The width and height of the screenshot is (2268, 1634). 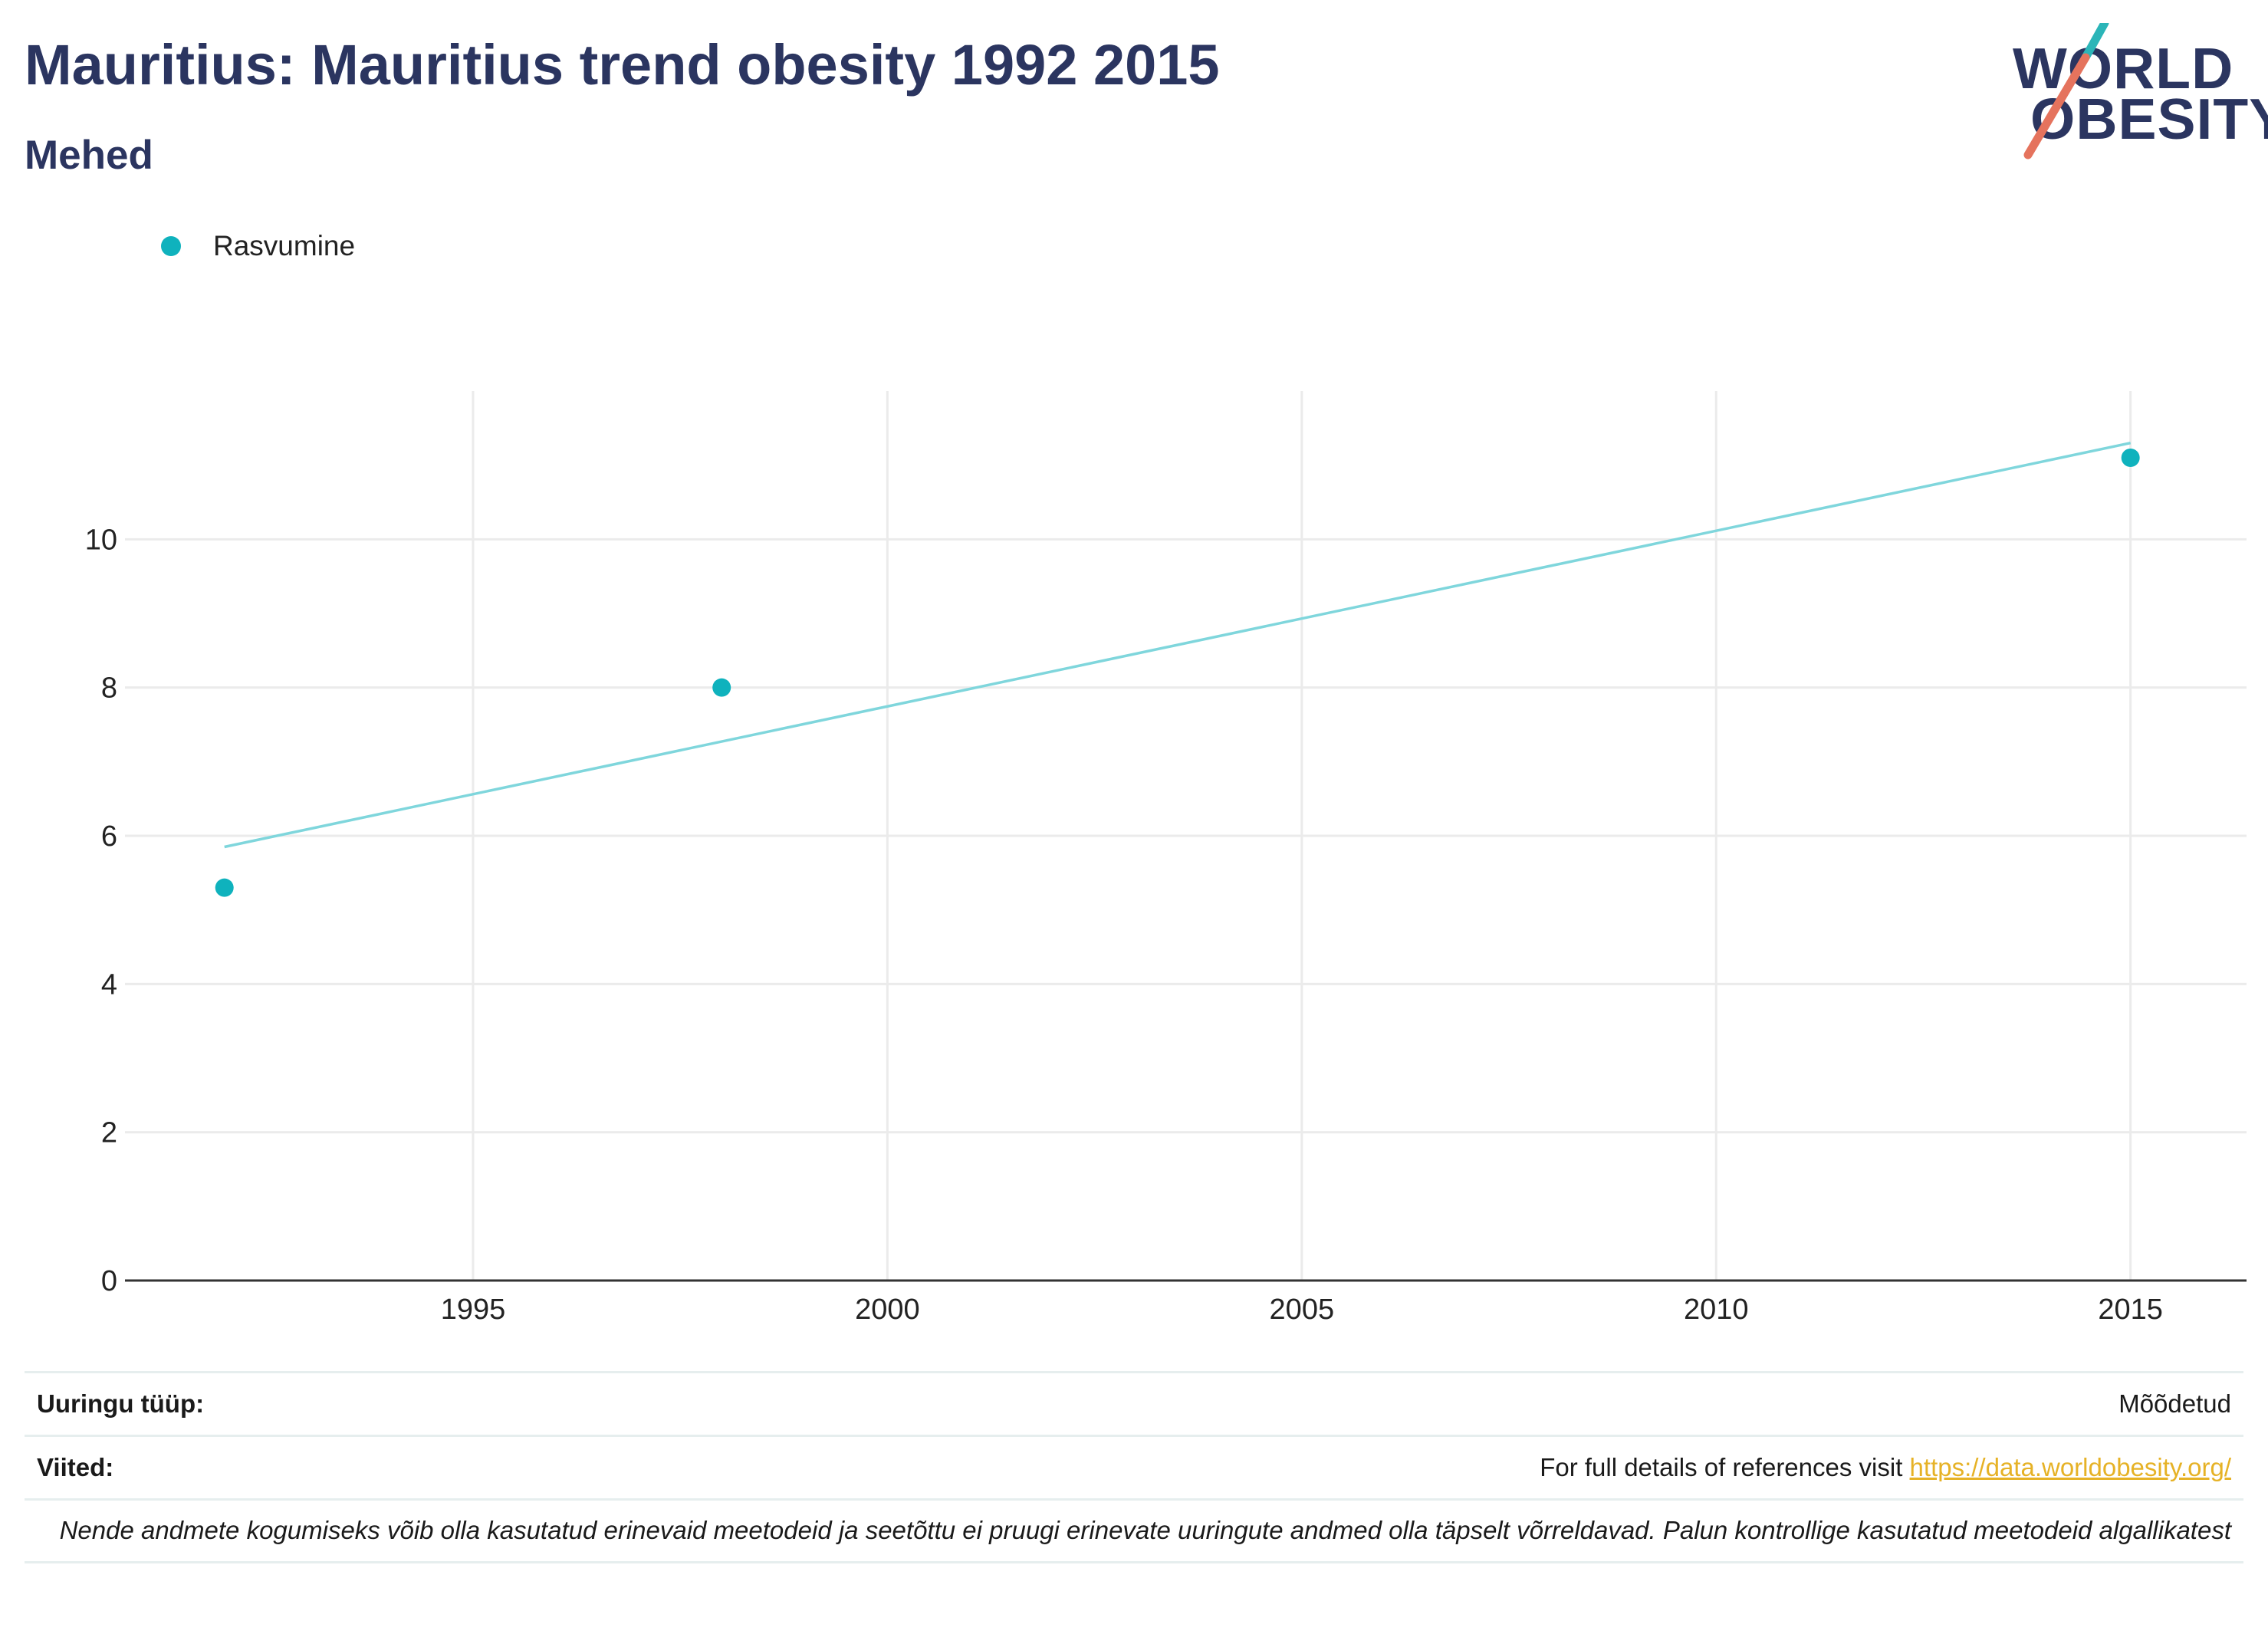 I want to click on x-tick-label: 2010, so click(x=1716, y=1310).